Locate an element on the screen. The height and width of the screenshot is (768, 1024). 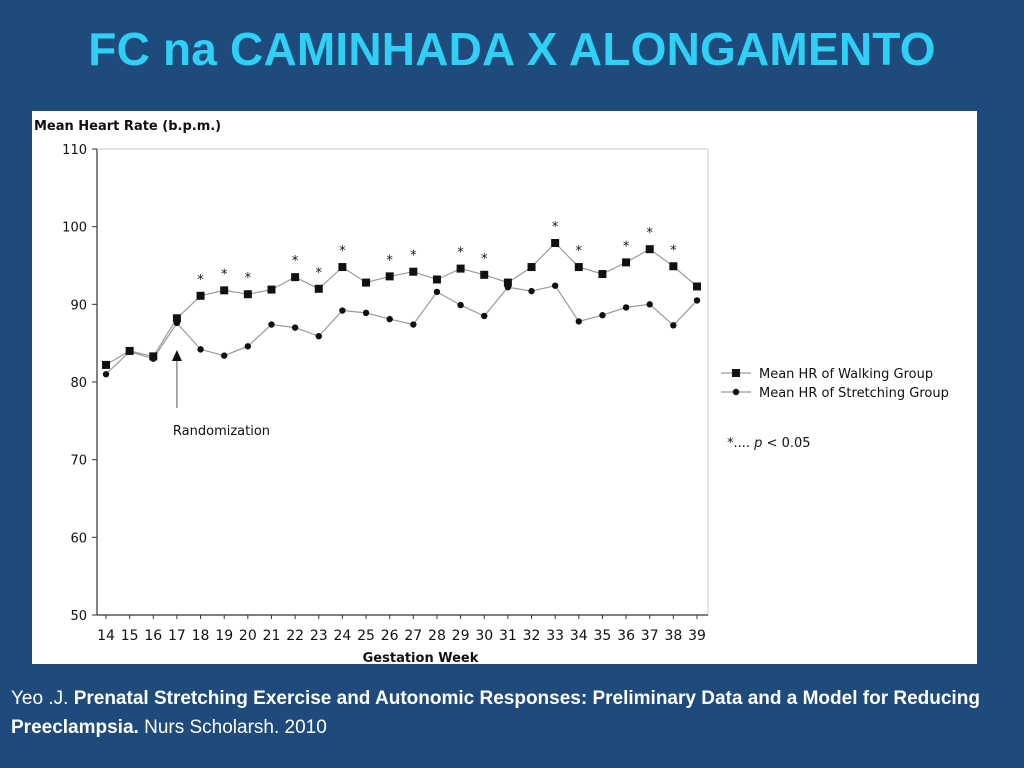
significance-marker-week-29: * is located at coordinates (460, 253).